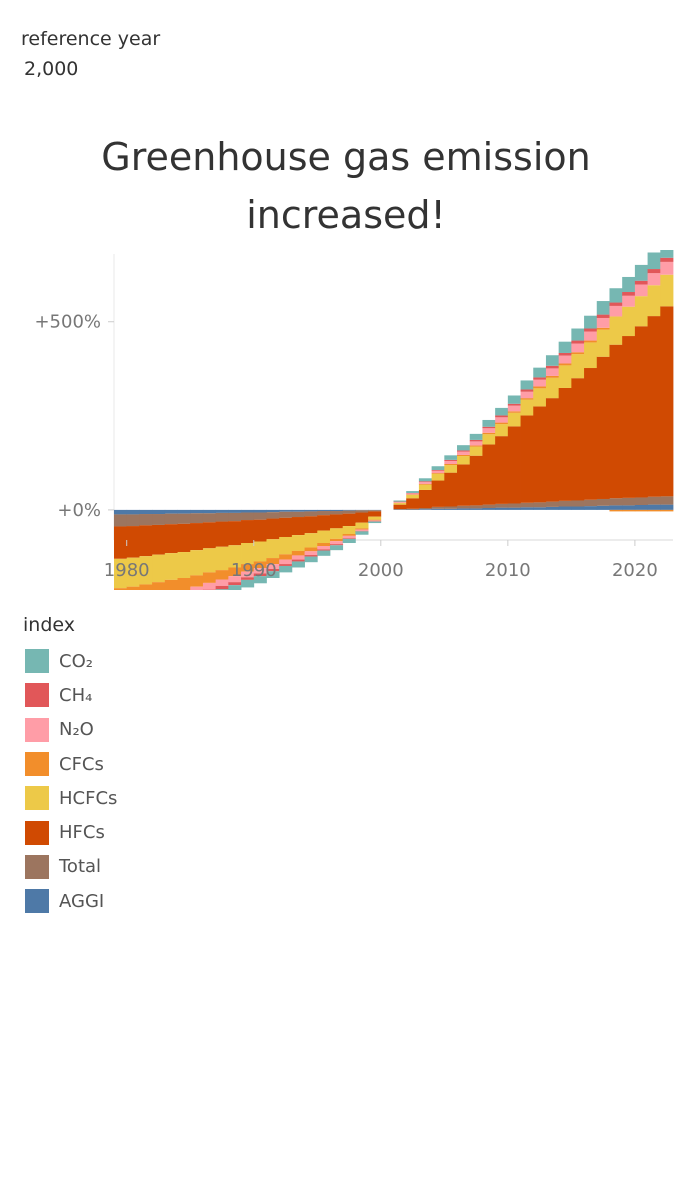  Describe the element at coordinates (248, 568) in the screenshot. I see `area-segment-cfcs-1989` at that location.